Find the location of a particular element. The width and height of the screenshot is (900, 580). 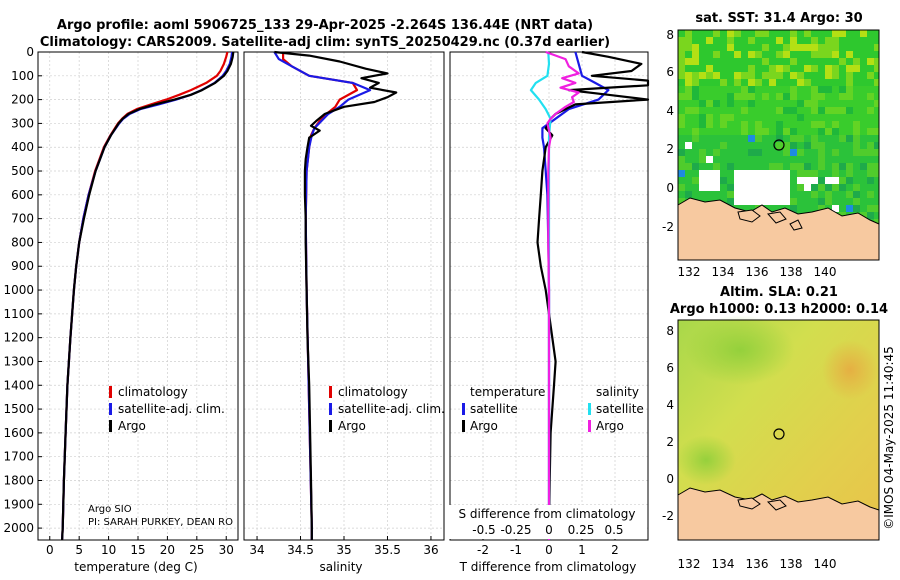

sla-map-xtick: 132 is located at coordinates (689, 564).